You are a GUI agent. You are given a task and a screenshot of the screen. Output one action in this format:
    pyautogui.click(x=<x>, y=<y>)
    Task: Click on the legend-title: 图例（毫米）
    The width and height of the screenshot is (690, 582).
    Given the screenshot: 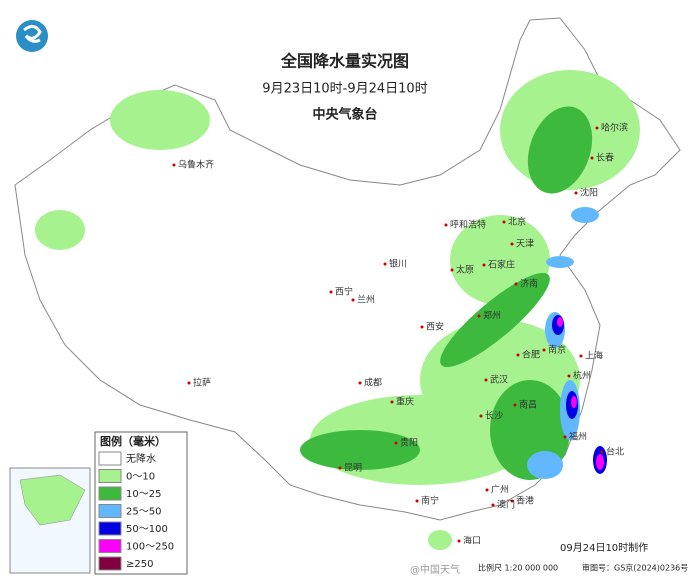 What is the action you would take?
    pyautogui.click(x=133, y=441)
    